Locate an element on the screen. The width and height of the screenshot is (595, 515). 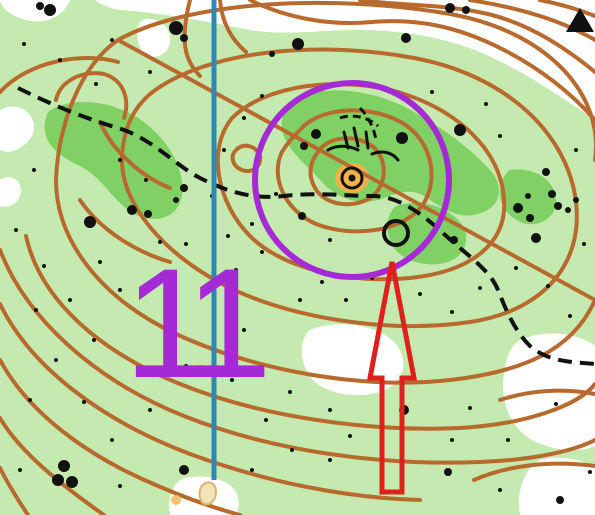
control-number: 11 is located at coordinates (198, 324).